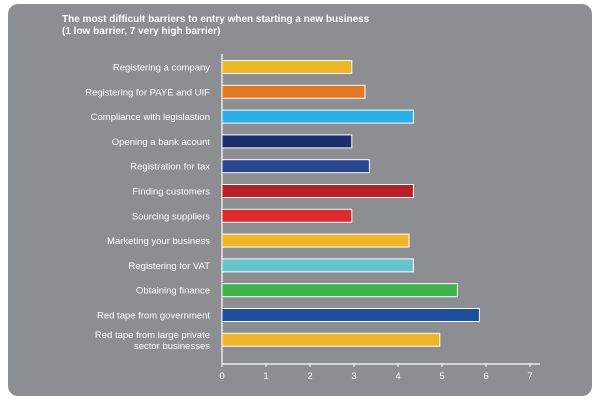 This screenshot has height=400, width=600. I want to click on category-label: Marketing your business, so click(158, 241).